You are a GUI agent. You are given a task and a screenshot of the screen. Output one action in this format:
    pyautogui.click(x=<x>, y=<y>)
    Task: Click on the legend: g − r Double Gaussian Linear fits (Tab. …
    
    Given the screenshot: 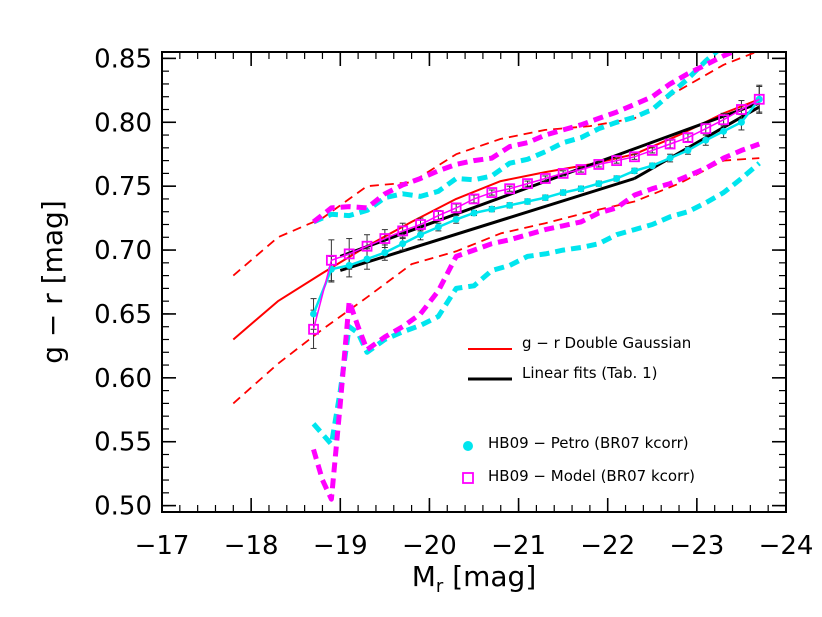 What is the action you would take?
    pyautogui.click(x=578, y=409)
    